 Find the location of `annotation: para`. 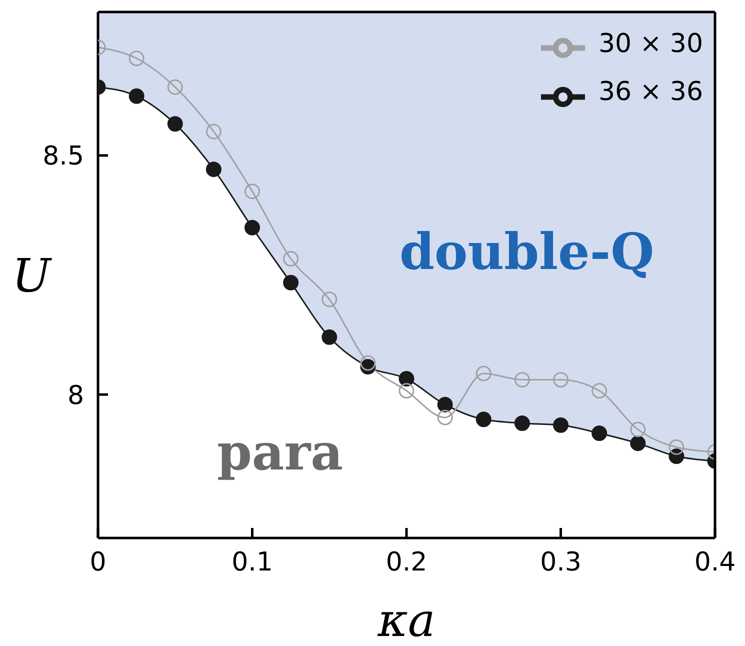

annotation: para is located at coordinates (280, 452).